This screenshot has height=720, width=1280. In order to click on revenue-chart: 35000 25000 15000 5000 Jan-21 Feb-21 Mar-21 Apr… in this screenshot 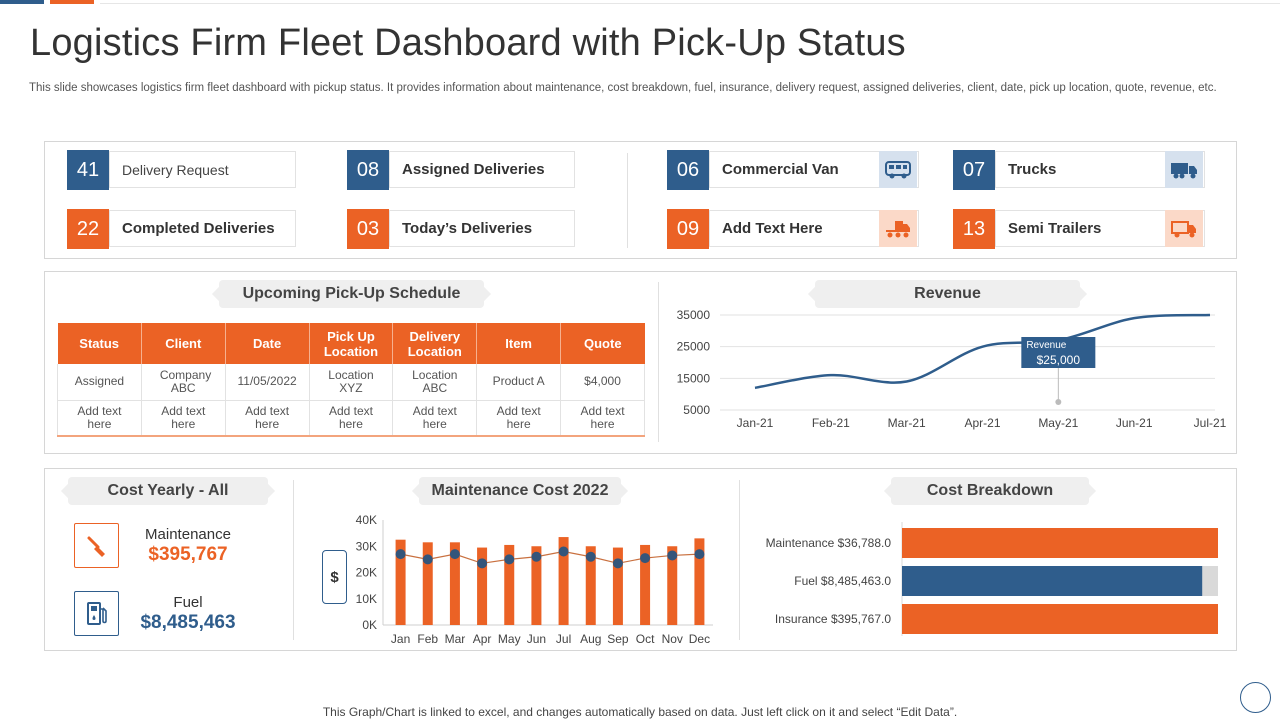, I will do `click(945, 372)`.